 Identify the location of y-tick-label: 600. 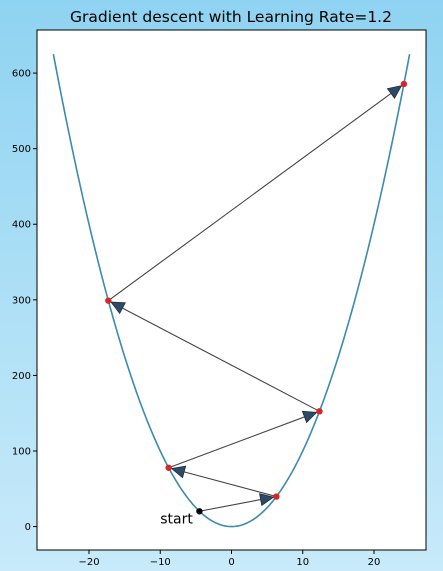
(21, 74).